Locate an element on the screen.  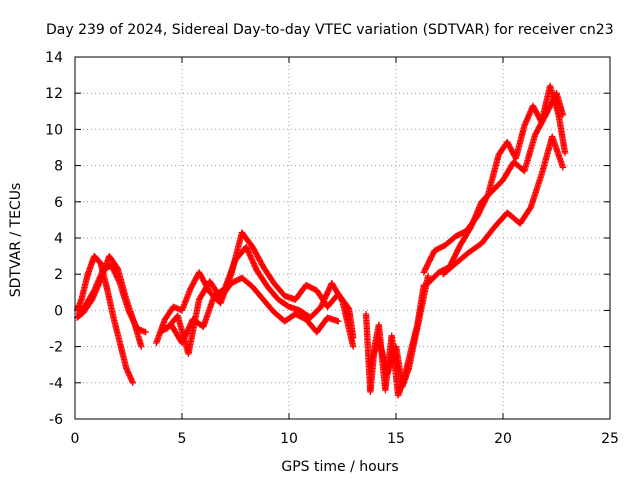
y-tick-label: -6 is located at coordinates (56, 420).